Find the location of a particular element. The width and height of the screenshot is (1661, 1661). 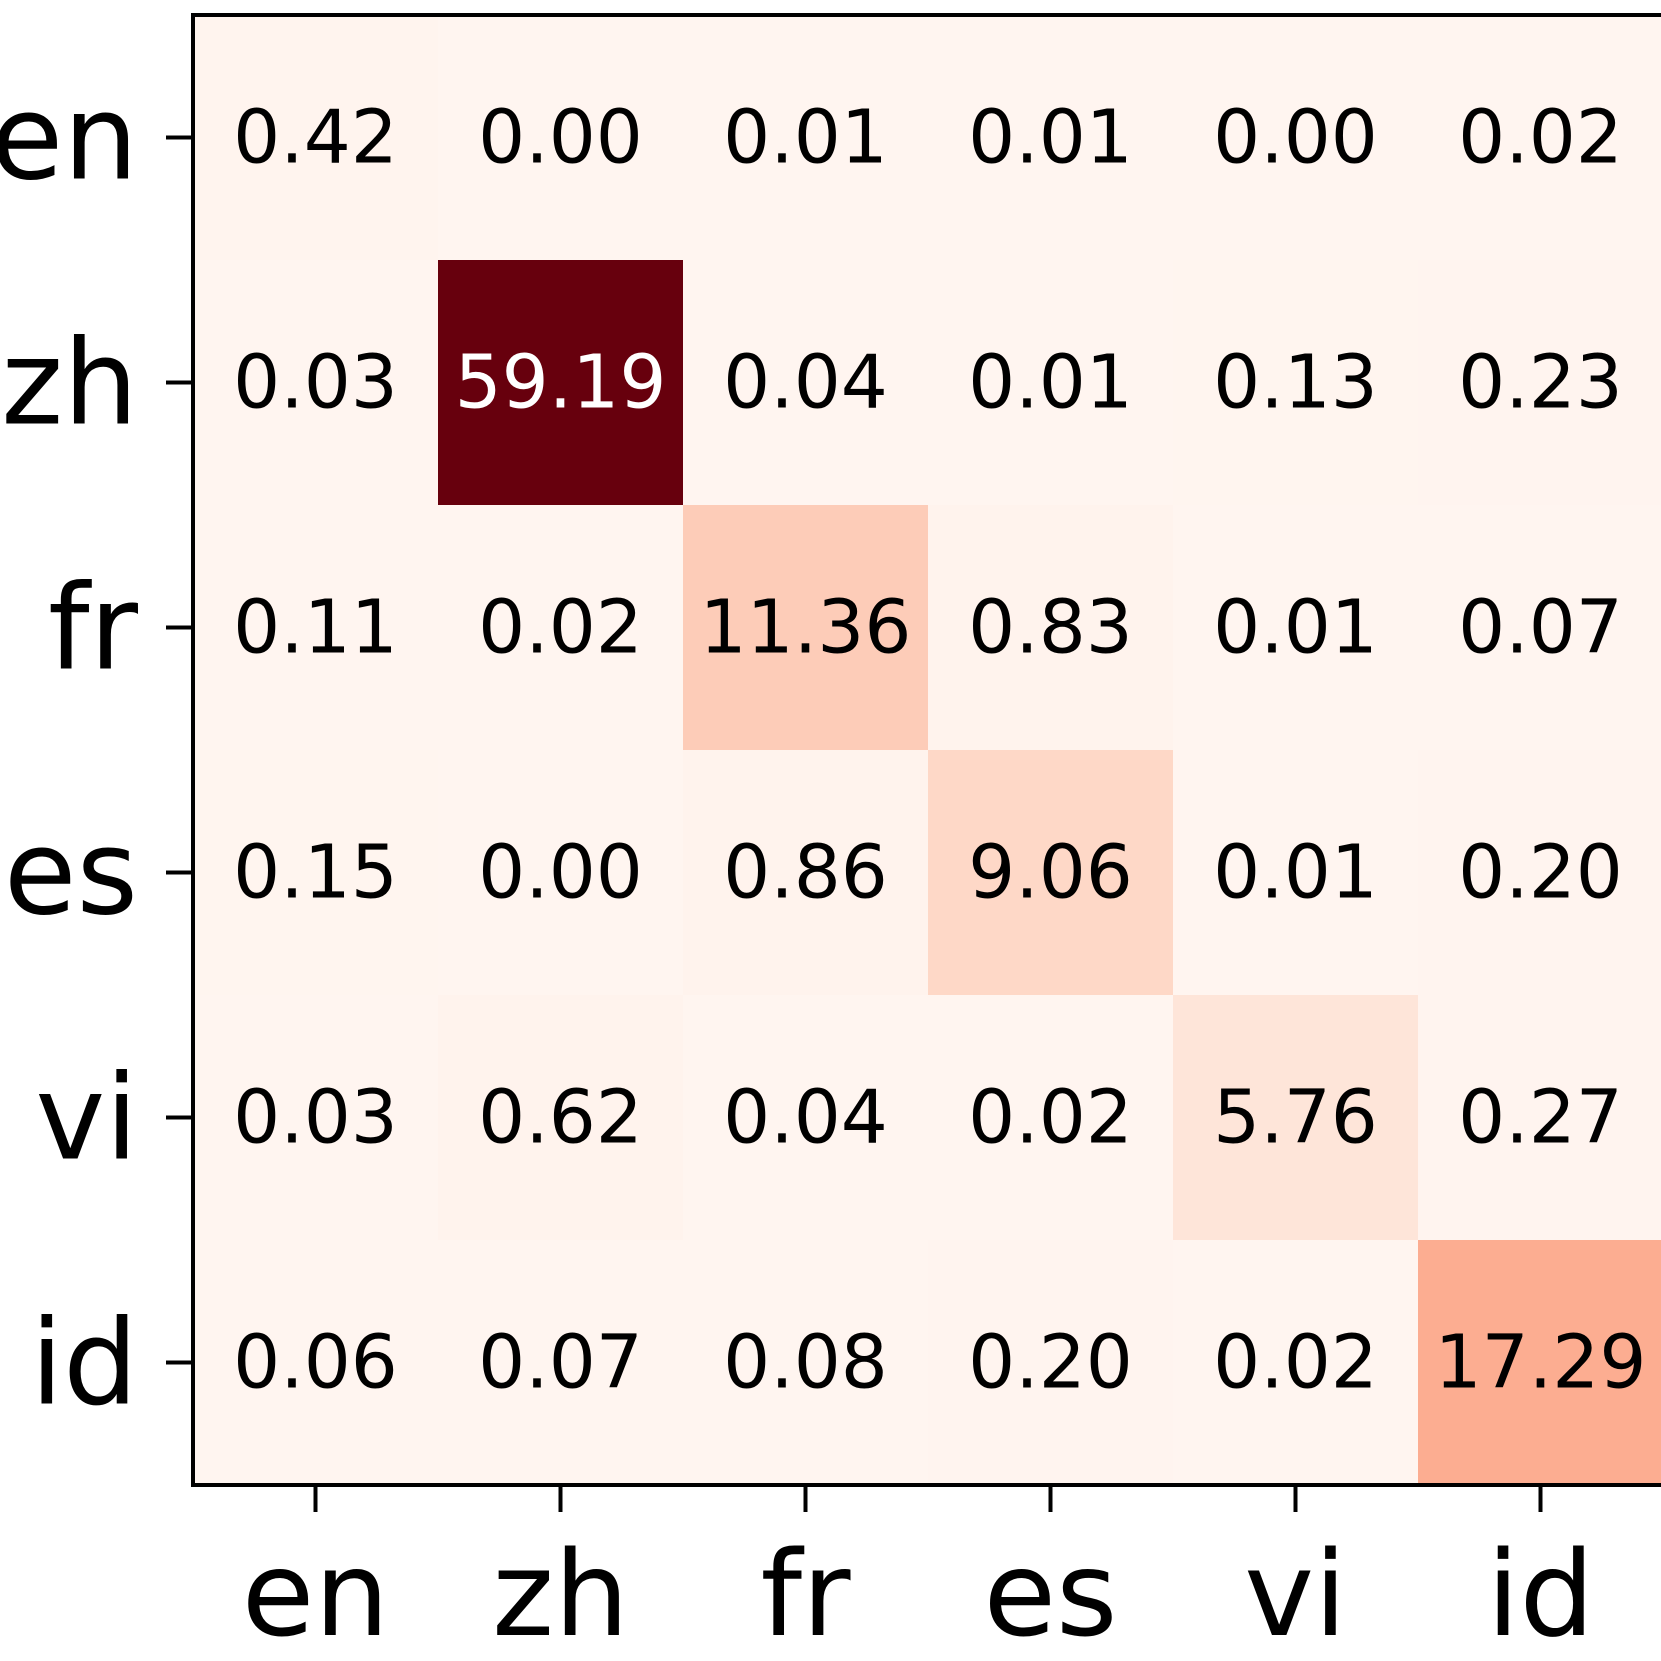

y-tick-label: en is located at coordinates (69, 138).